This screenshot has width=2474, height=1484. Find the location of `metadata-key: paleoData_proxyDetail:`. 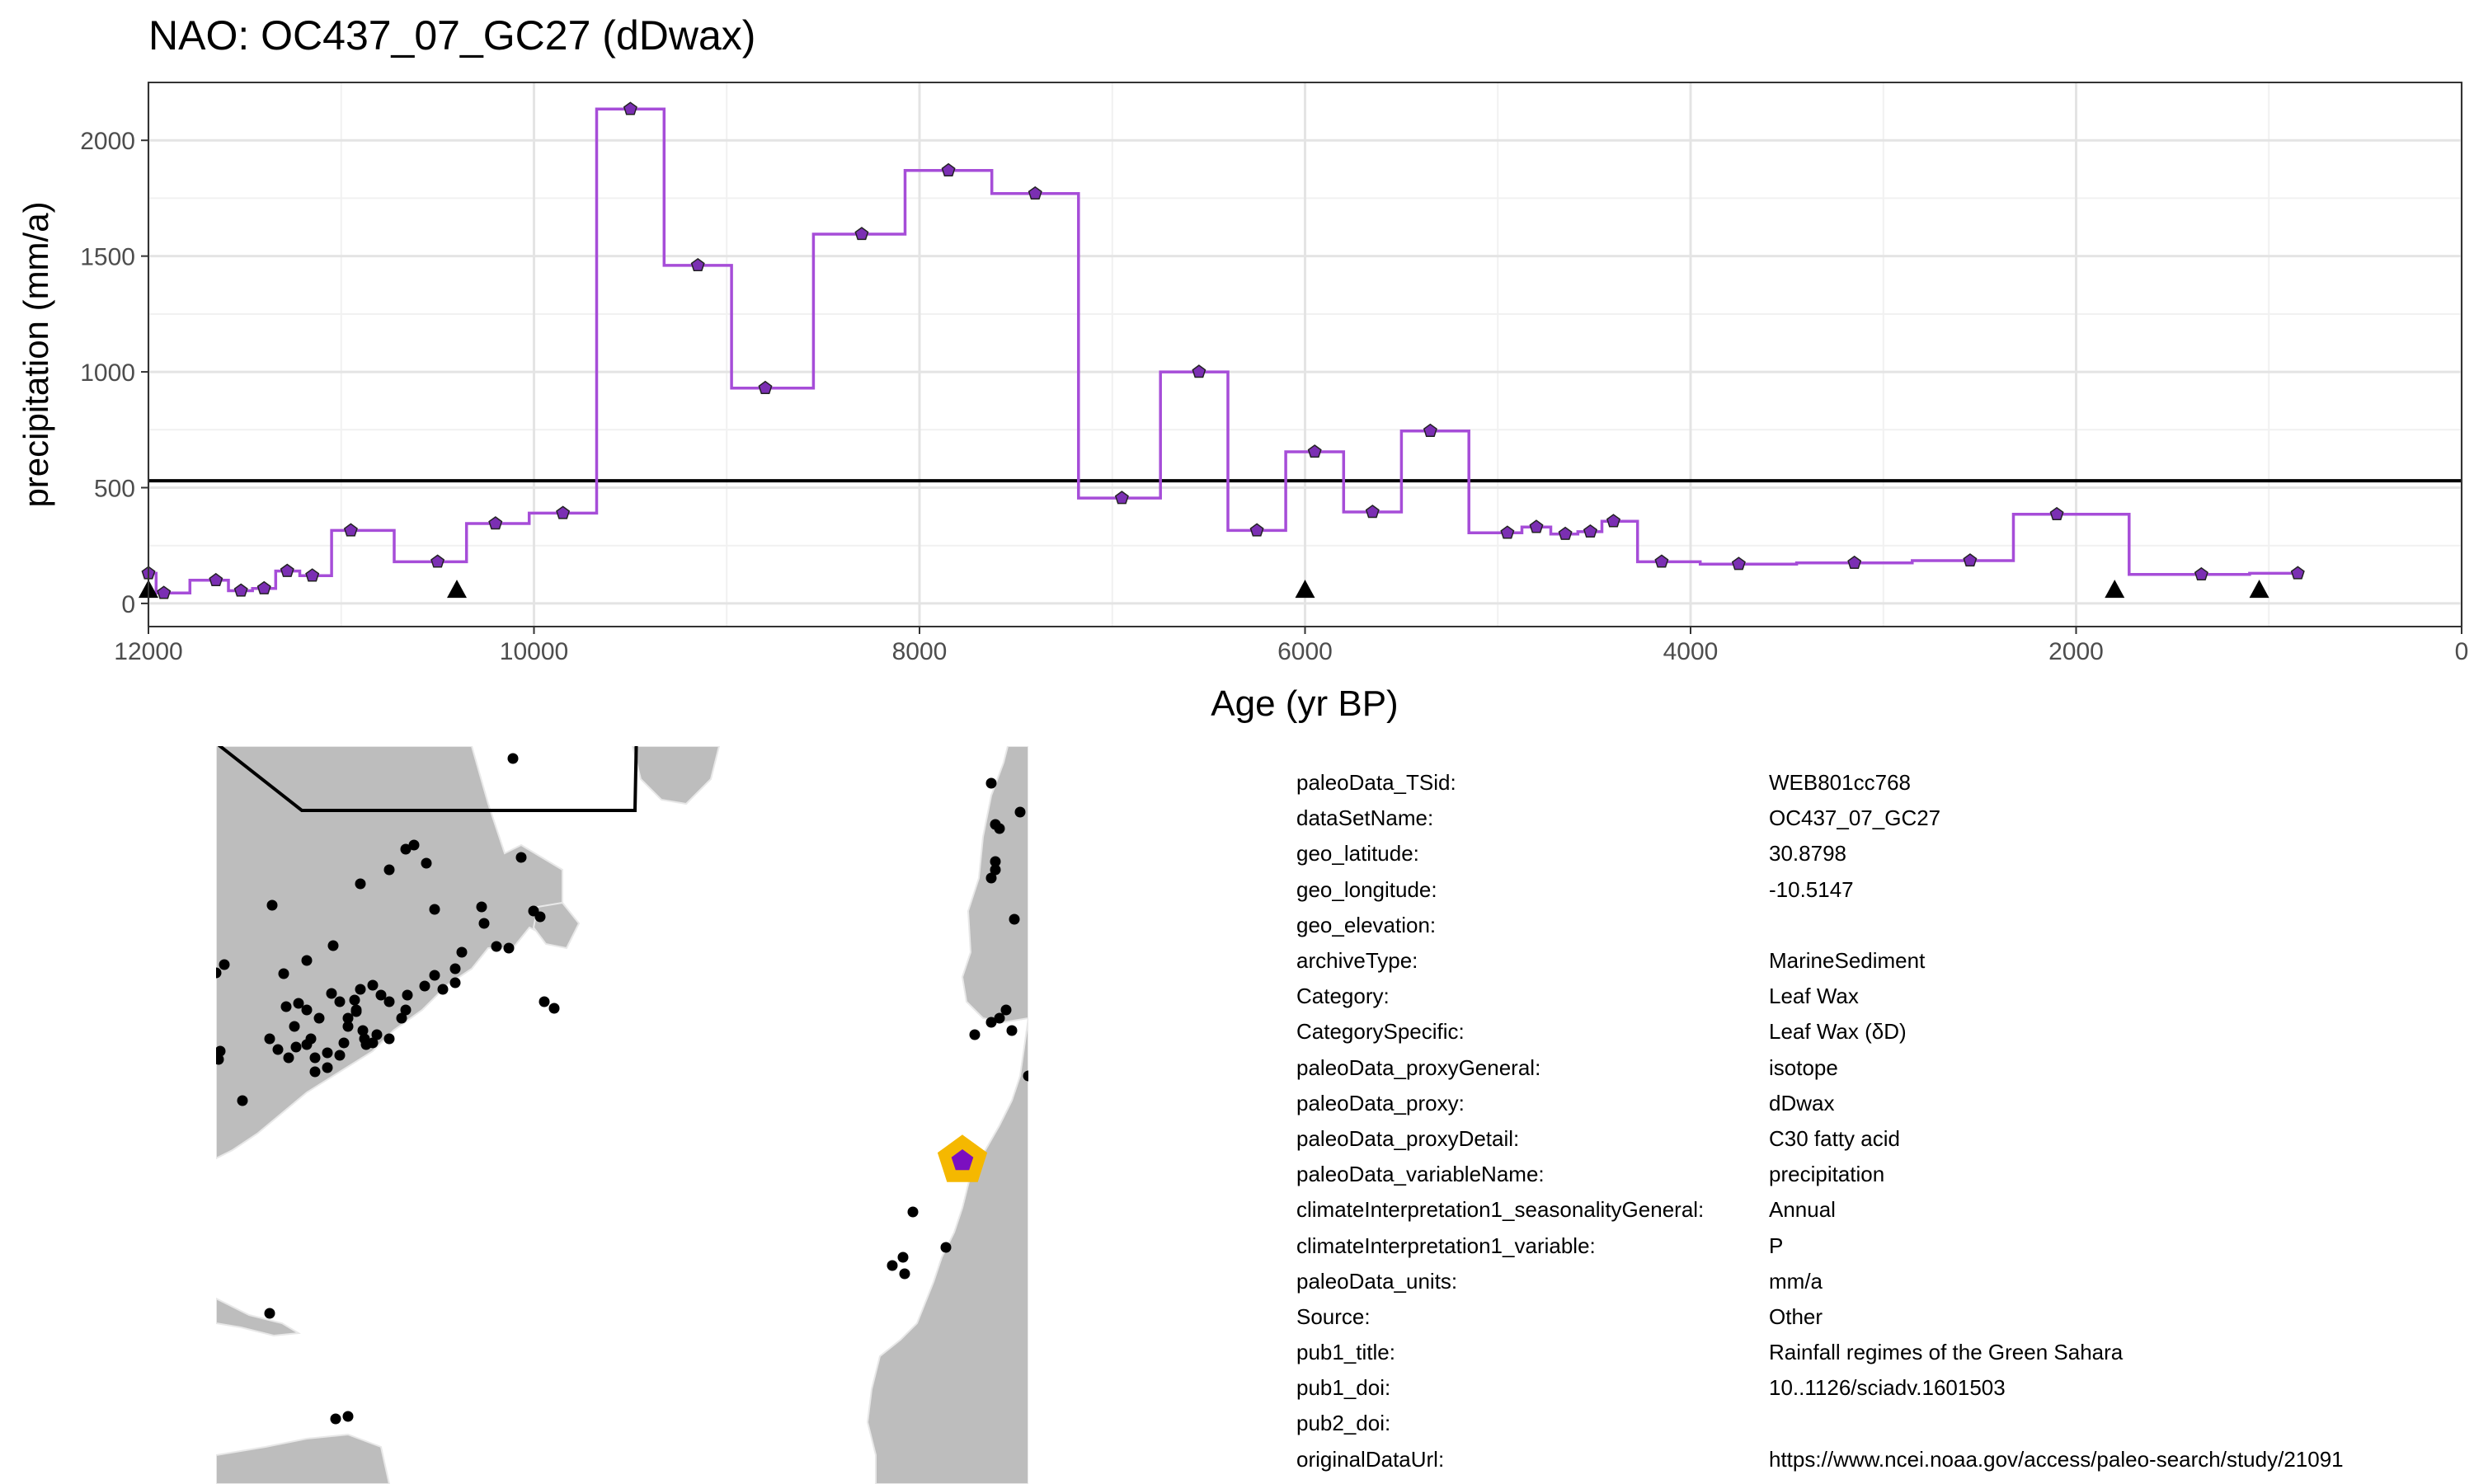

metadata-key: paleoData_proxyDetail: is located at coordinates (1408, 1138).